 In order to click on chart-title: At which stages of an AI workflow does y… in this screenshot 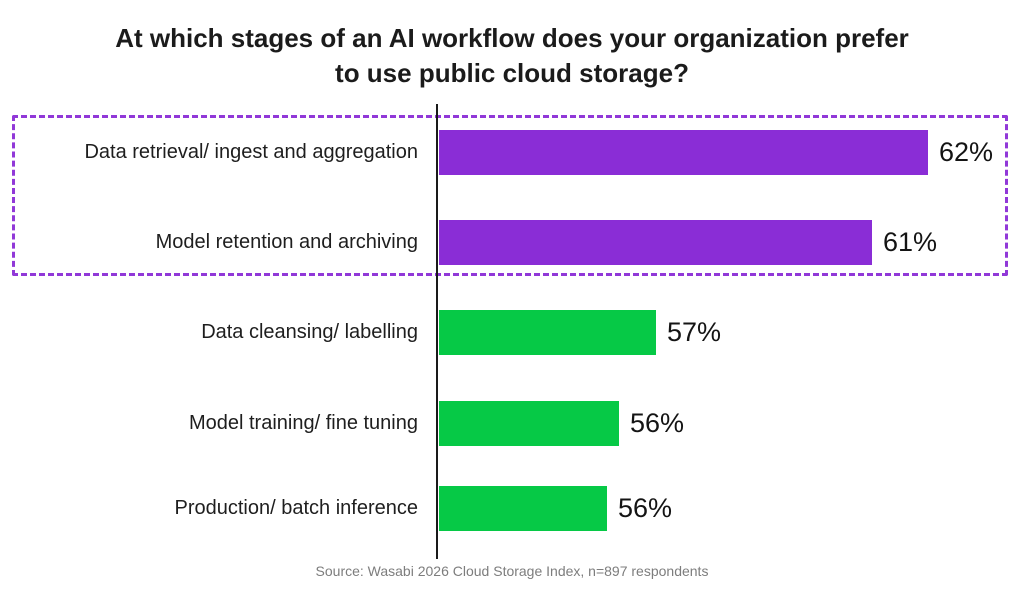, I will do `click(512, 56)`.